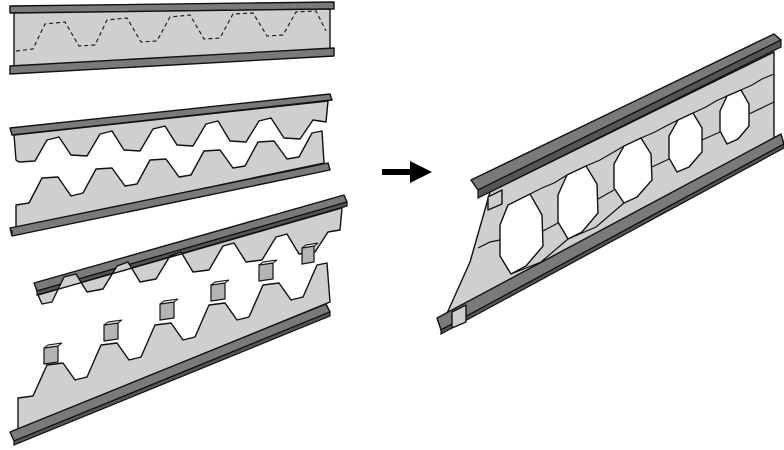 The height and width of the screenshot is (450, 784). I want to click on arrow-right-icon, so click(407, 172).